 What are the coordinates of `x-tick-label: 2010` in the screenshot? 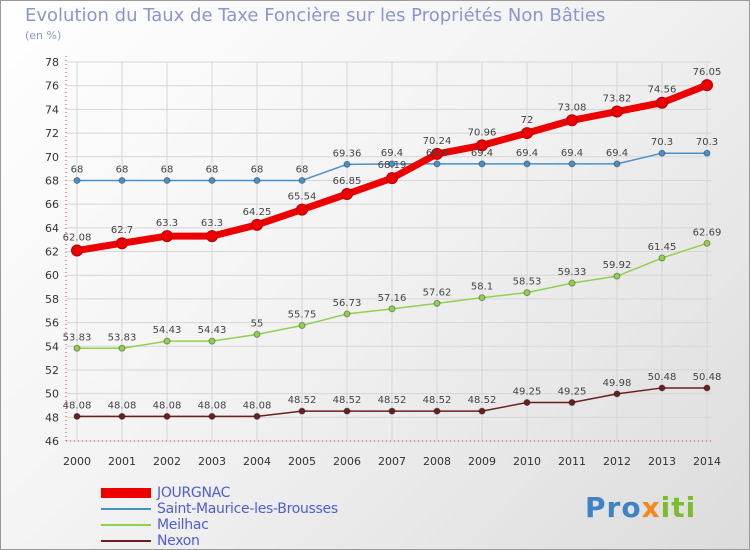 It's located at (527, 461).